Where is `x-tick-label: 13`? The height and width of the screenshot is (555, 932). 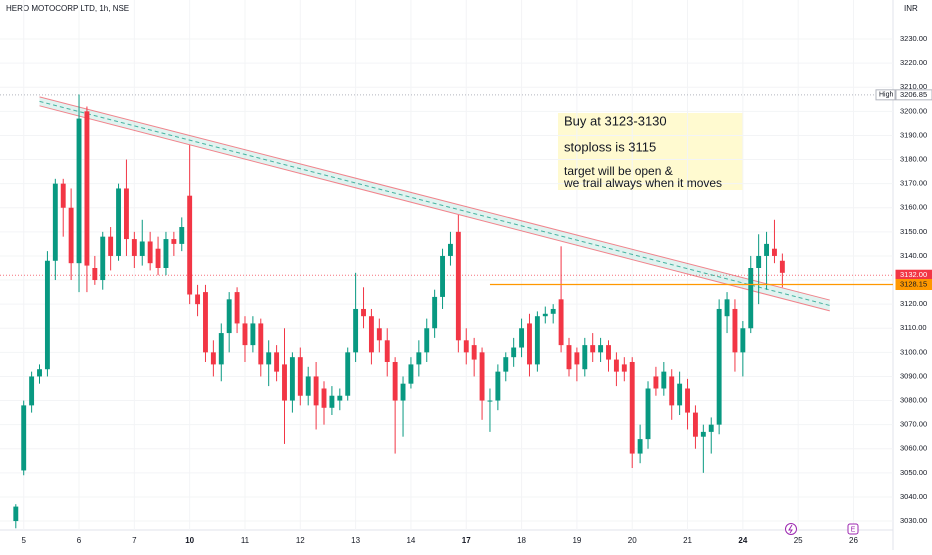
x-tick-label: 13 is located at coordinates (355, 540).